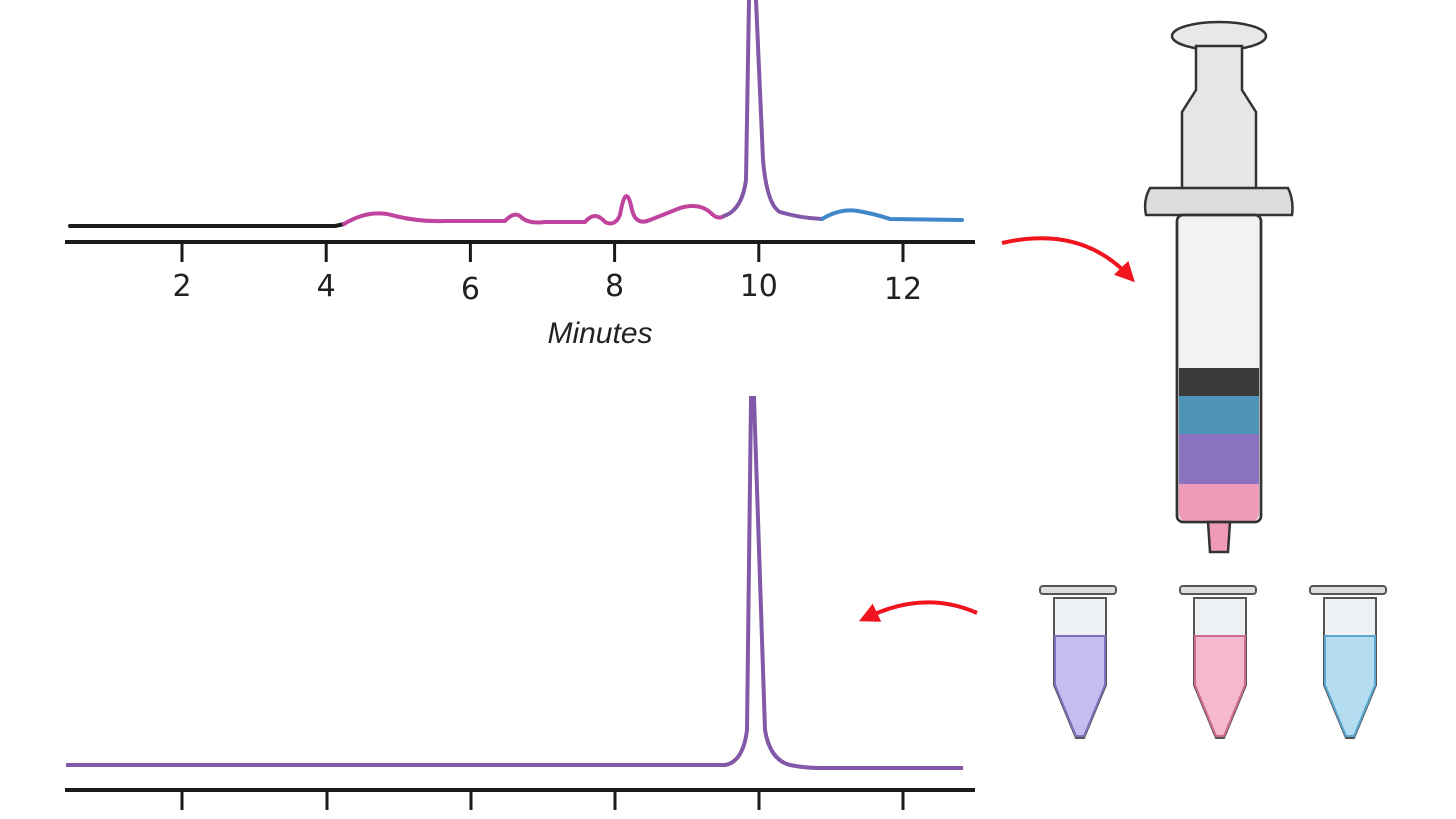 The height and width of the screenshot is (819, 1456). What do you see at coordinates (547, 274) in the screenshot?
I see `top-axis: 2 4 6 8 10 12` at bounding box center [547, 274].